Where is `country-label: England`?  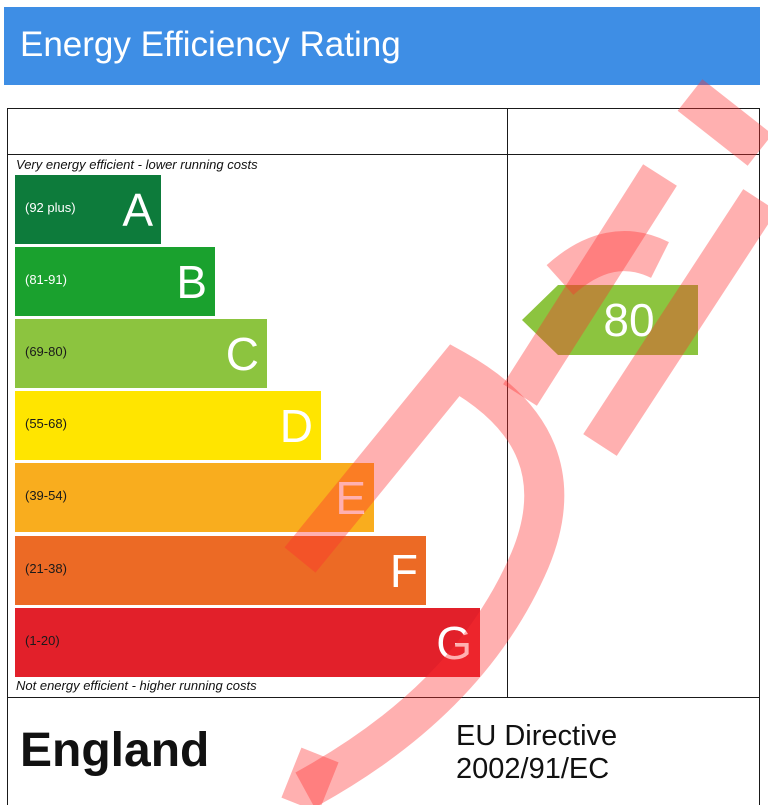
country-label: England is located at coordinates (115, 750).